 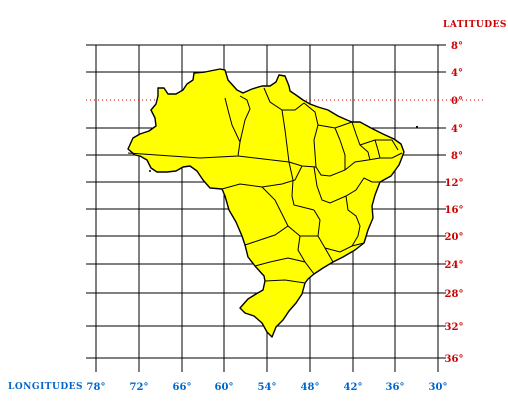 What do you see at coordinates (475, 25) in the screenshot?
I see `latitudes-header: LATITUDES` at bounding box center [475, 25].